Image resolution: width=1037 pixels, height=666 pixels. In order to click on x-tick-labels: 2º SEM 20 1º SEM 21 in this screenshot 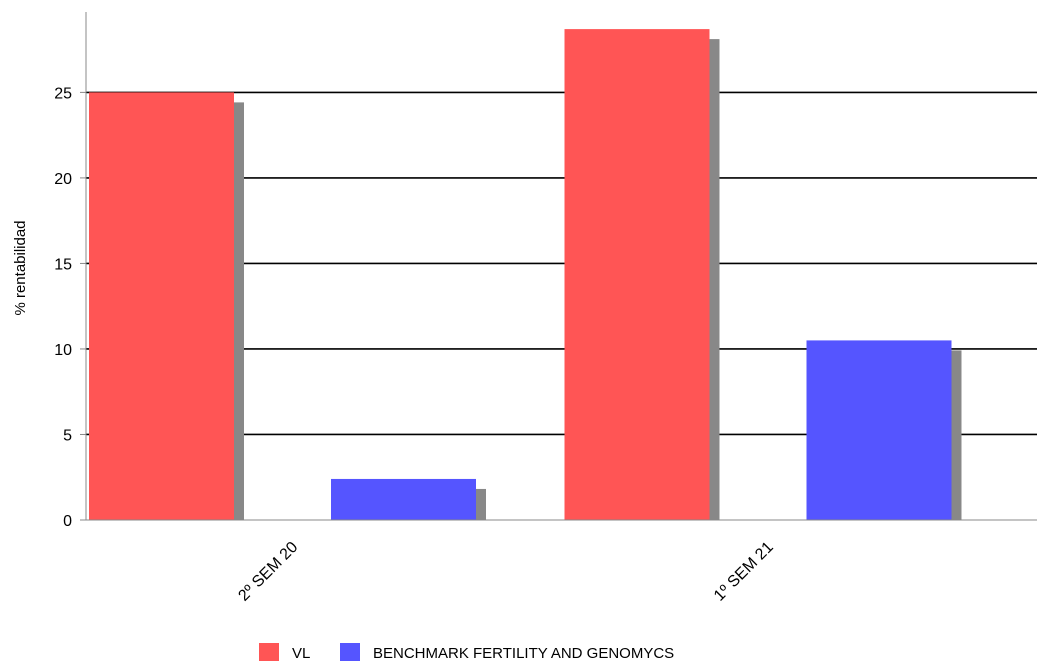, I will do `click(505, 572)`.